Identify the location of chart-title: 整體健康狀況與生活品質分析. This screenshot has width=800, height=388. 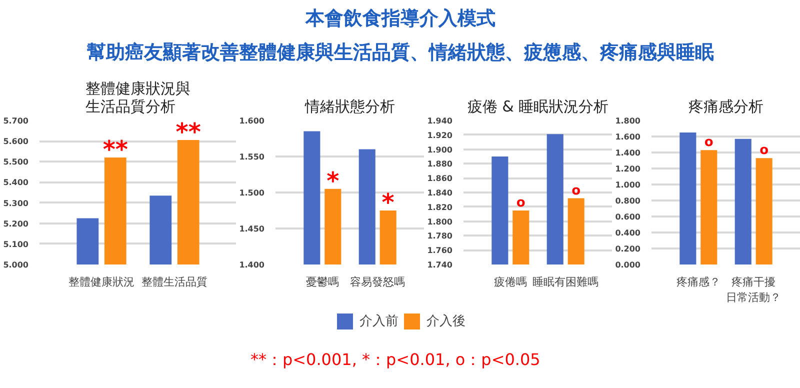
(138, 98).